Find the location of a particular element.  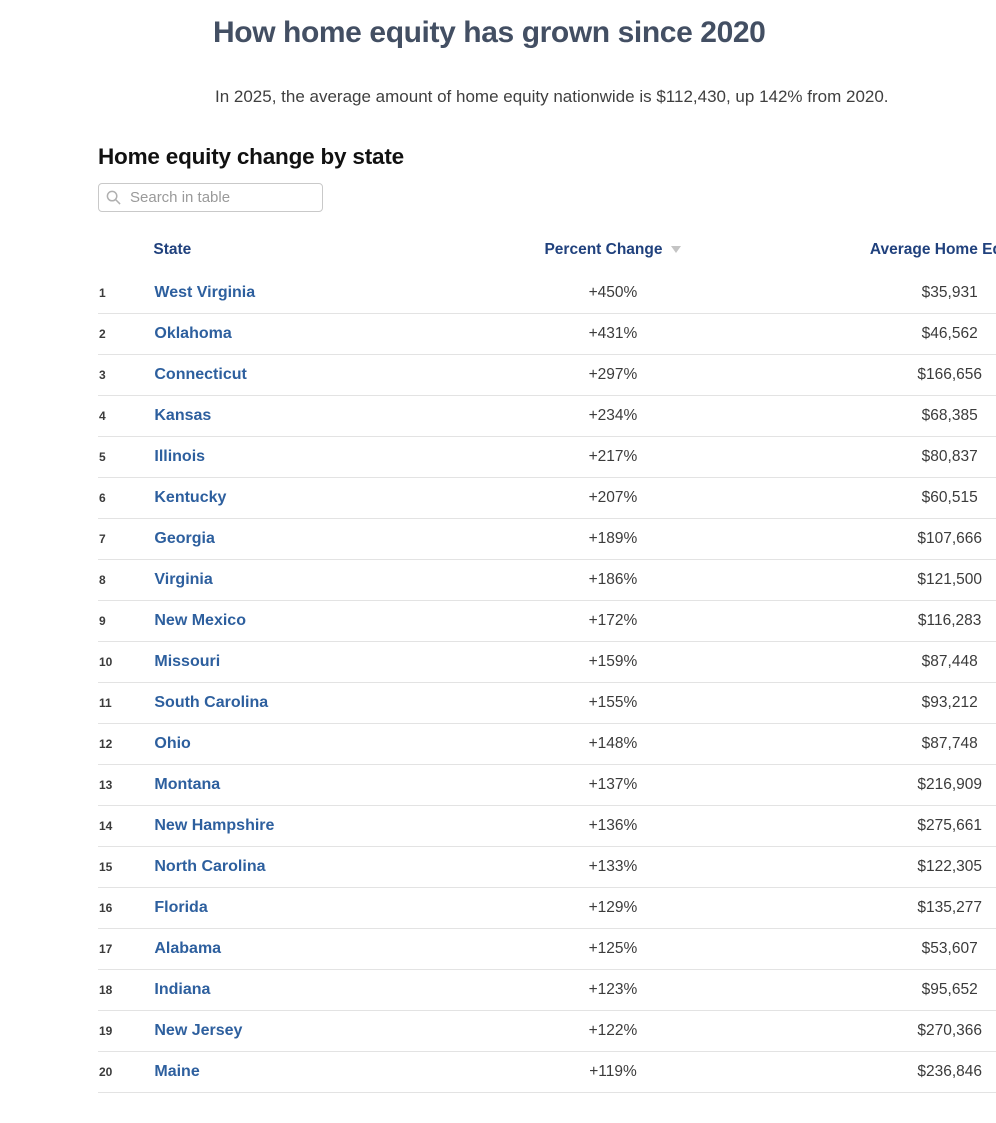

page-title: How home equity has grown since 2020 is located at coordinates (489, 32).